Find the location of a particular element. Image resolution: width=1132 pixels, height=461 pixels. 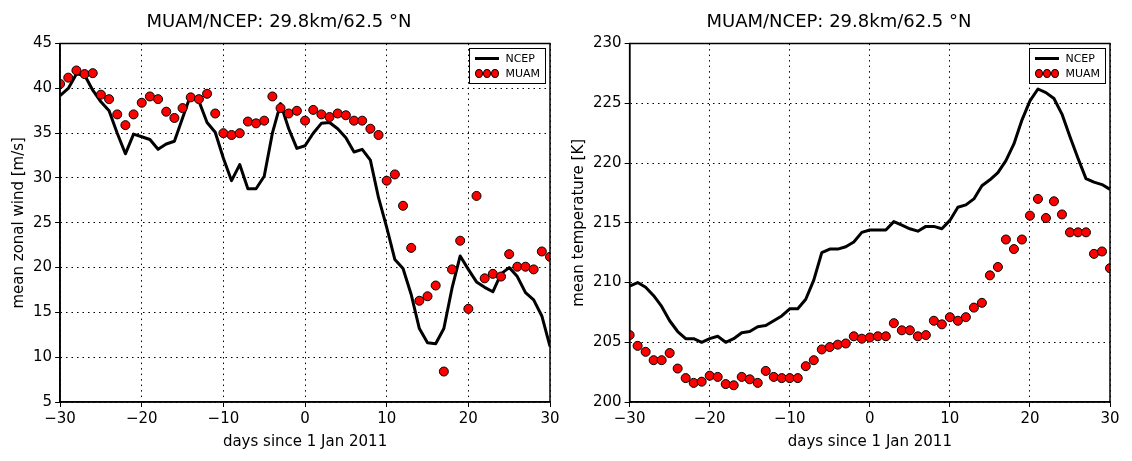

y-tick-label: 45 is located at coordinates (42, 42).